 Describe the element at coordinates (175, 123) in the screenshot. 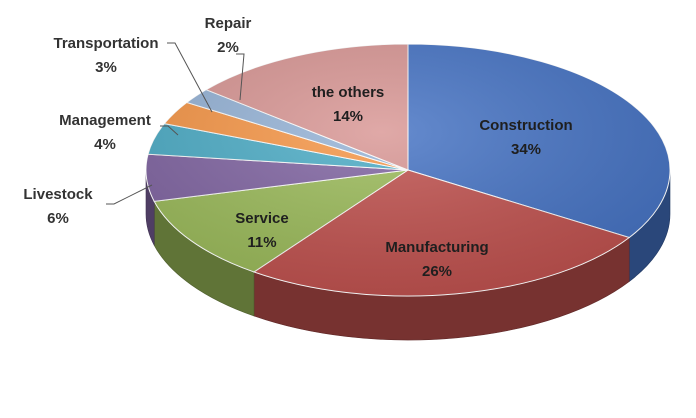

I see `leader-lines` at that location.